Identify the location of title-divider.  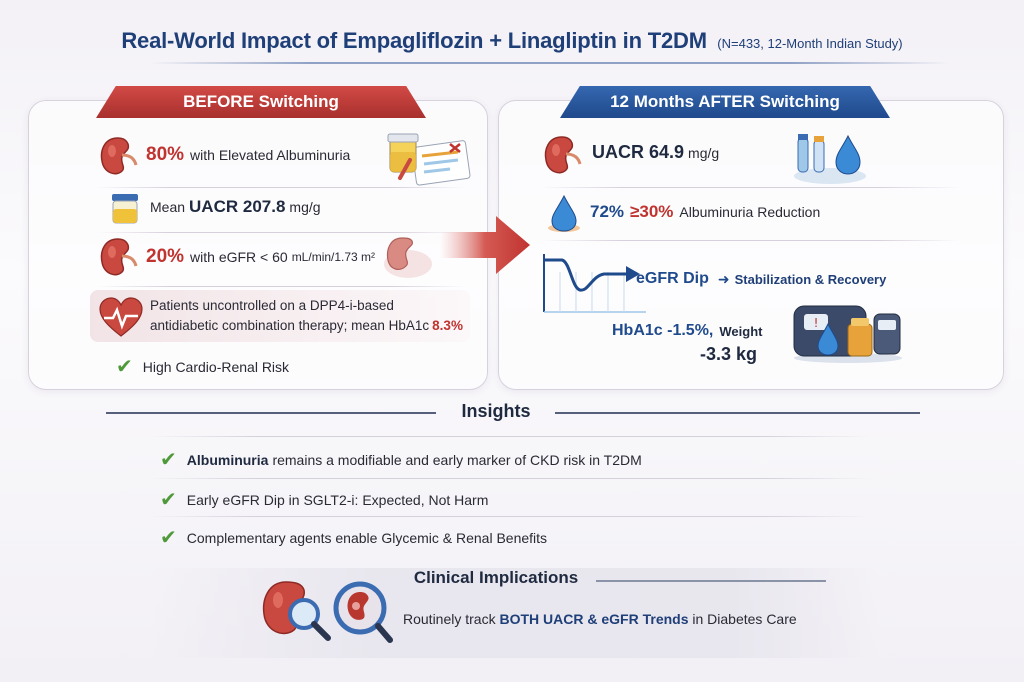
(550, 63).